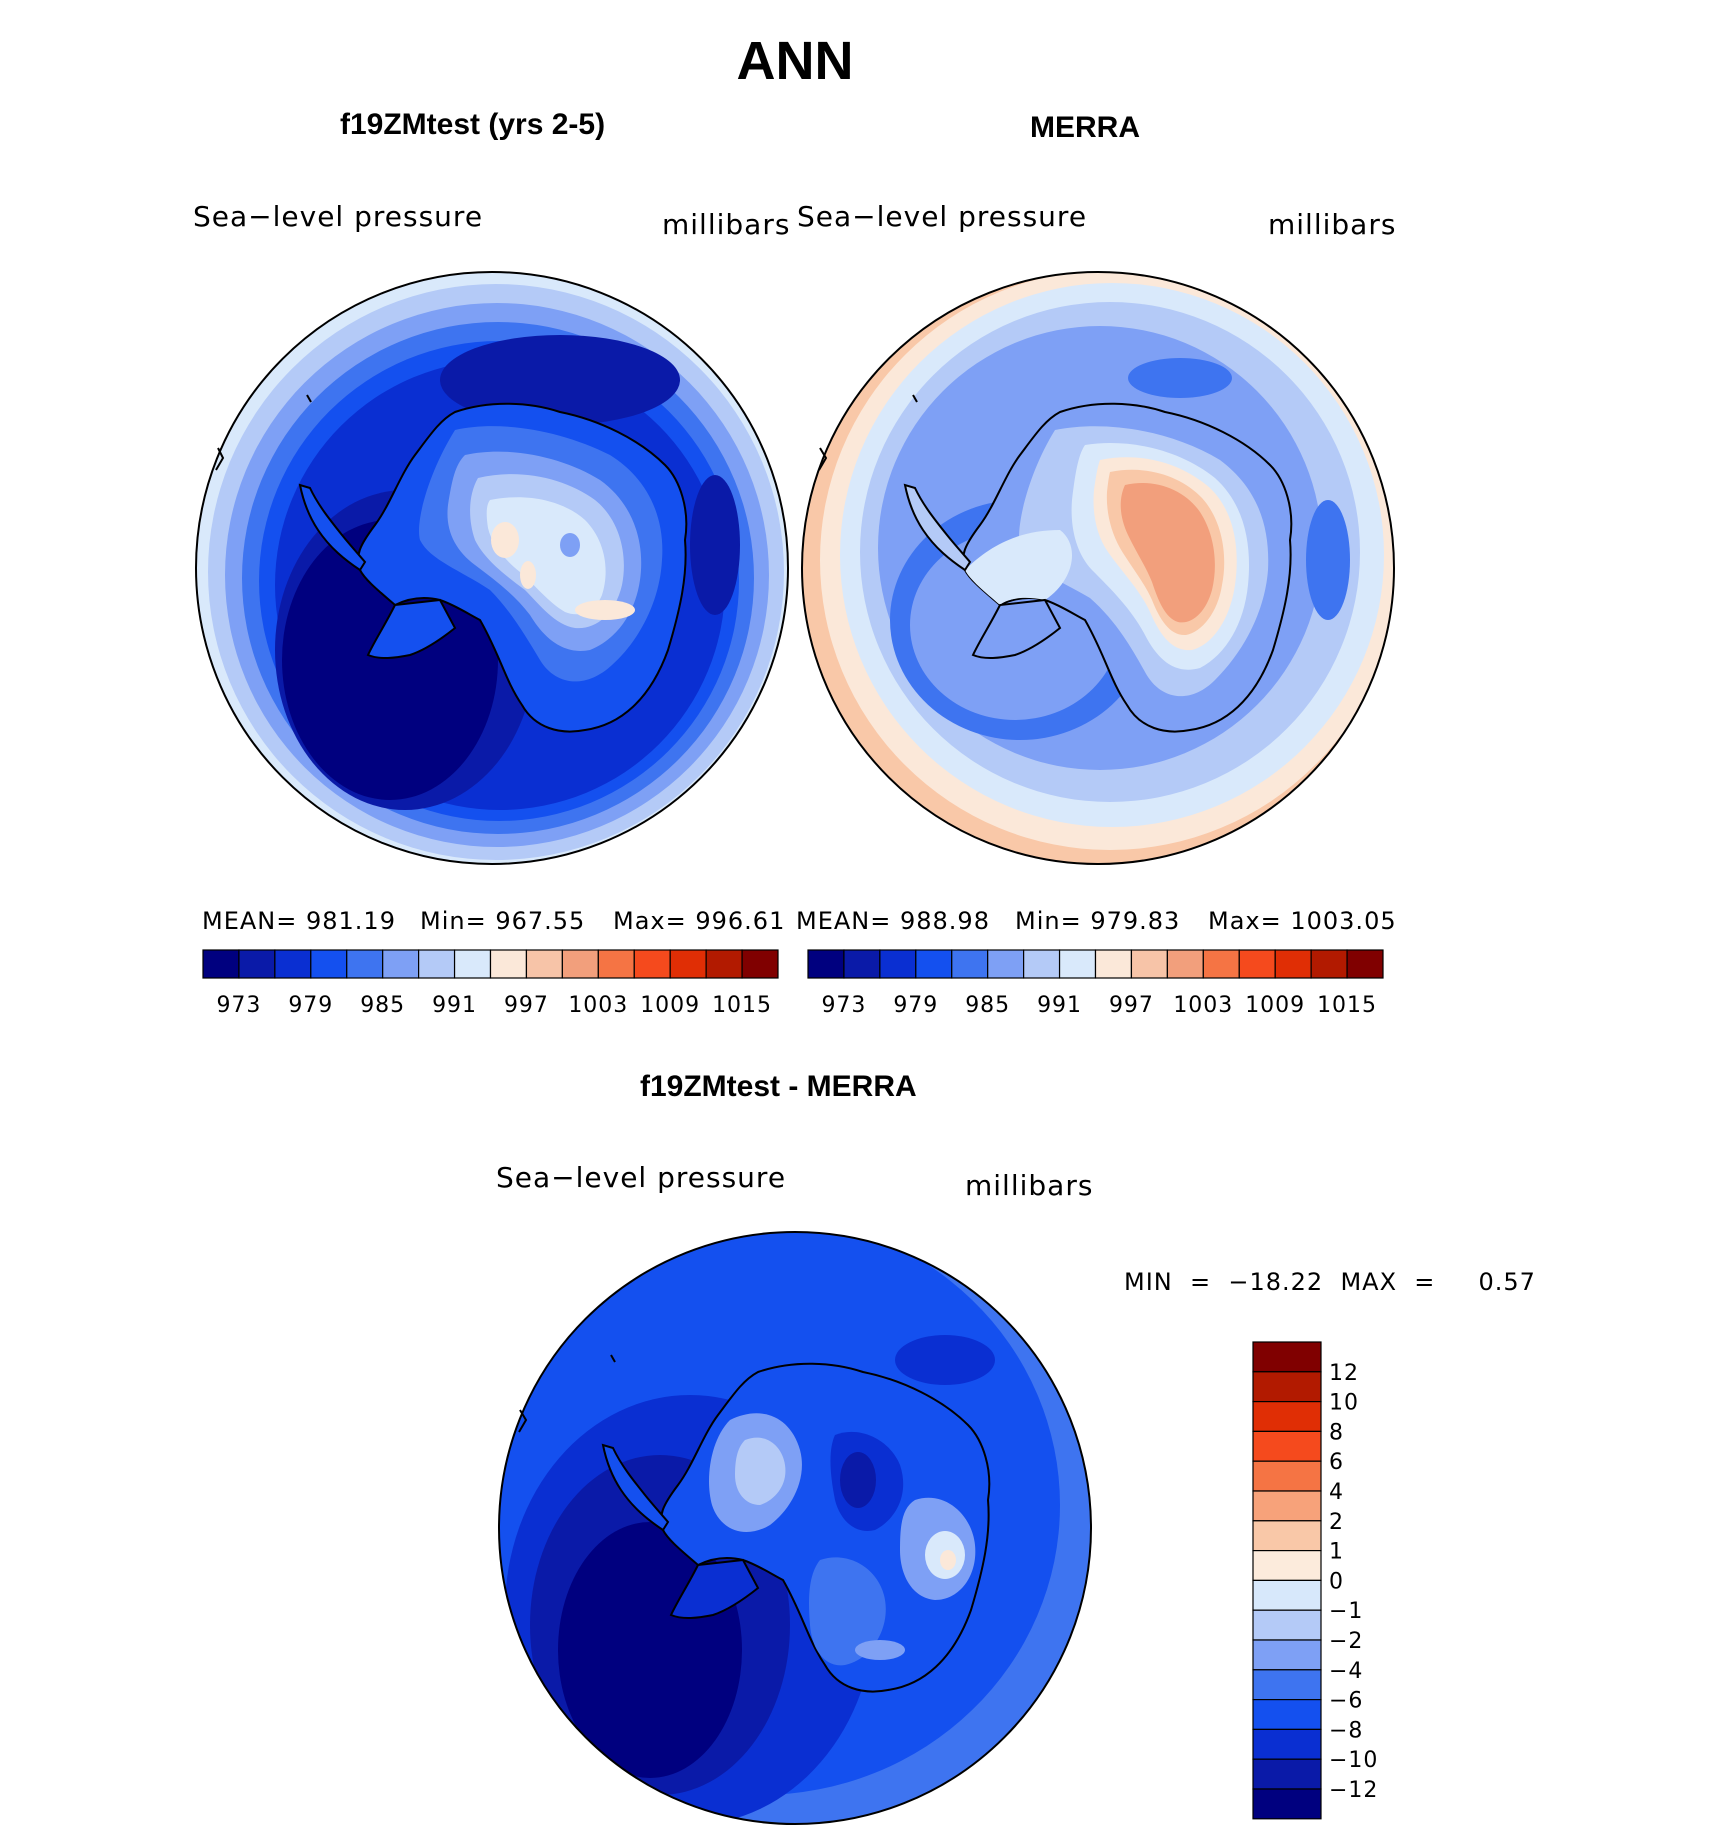 The image size is (1710, 1839). I want to click on diff-colorbar-tick-label: 12, so click(1344, 1373).